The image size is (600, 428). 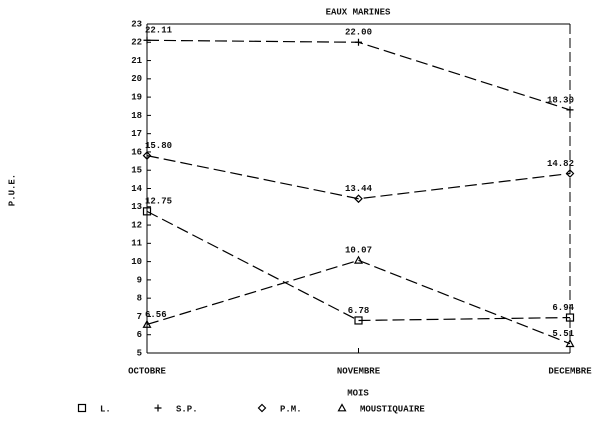 I want to click on y-axis-label: P.U.E., so click(x=12, y=190).